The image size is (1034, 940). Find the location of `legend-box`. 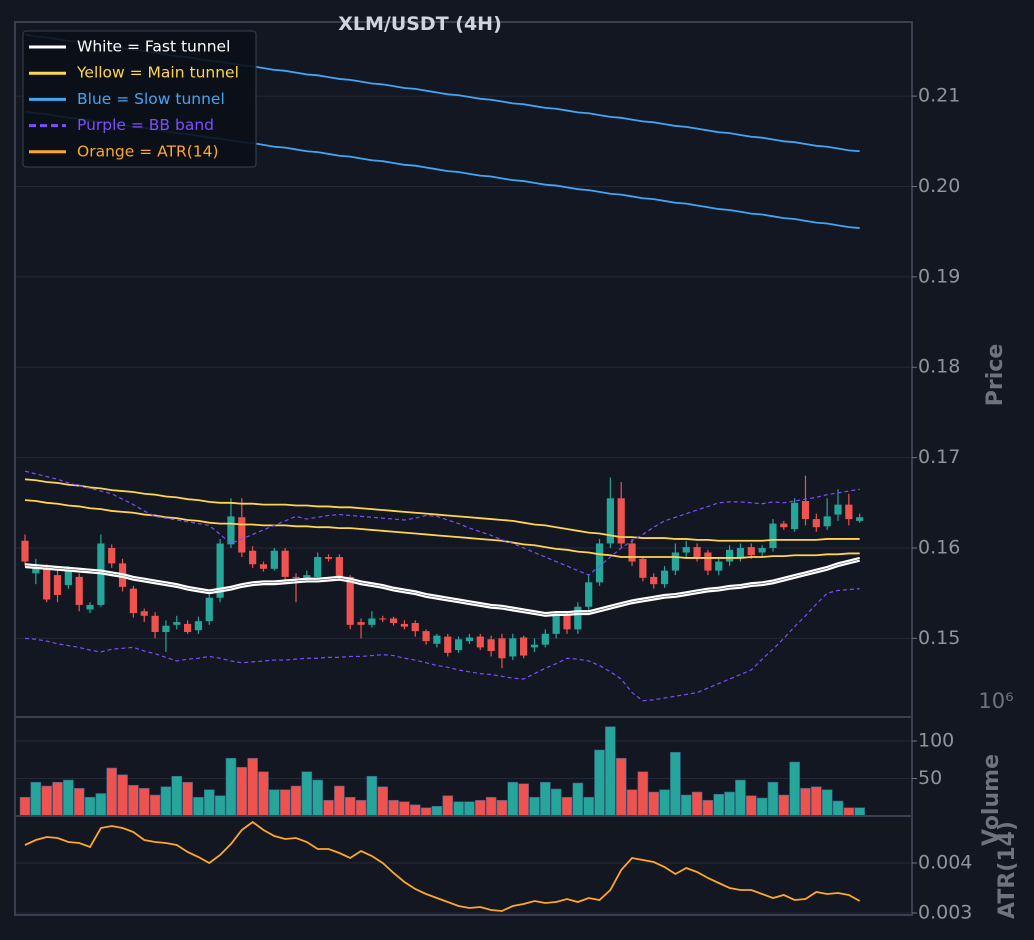

legend-box is located at coordinates (139, 99).